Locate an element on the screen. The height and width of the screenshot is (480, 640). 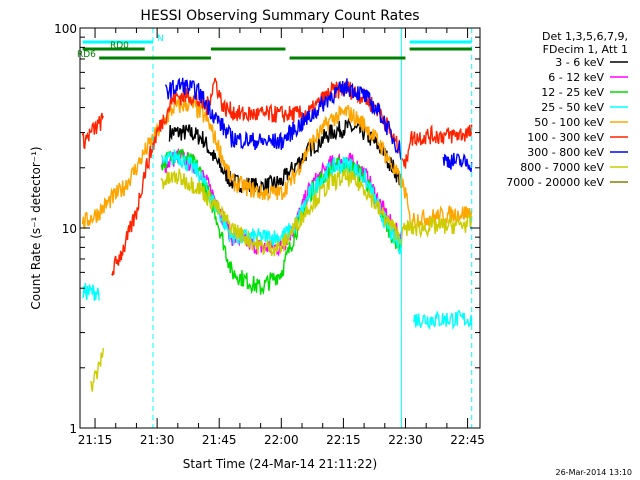
legend-label: 7000 - 20000 keV is located at coordinates (555, 182).